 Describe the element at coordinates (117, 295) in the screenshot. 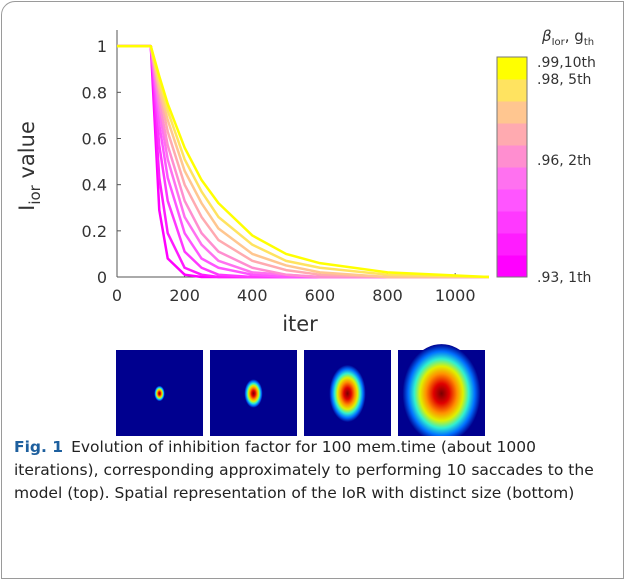

I see `x-tick-label: 0` at that location.